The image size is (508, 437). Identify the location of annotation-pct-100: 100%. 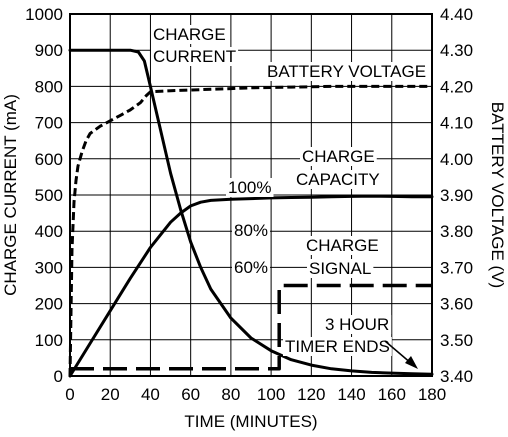
(249, 187).